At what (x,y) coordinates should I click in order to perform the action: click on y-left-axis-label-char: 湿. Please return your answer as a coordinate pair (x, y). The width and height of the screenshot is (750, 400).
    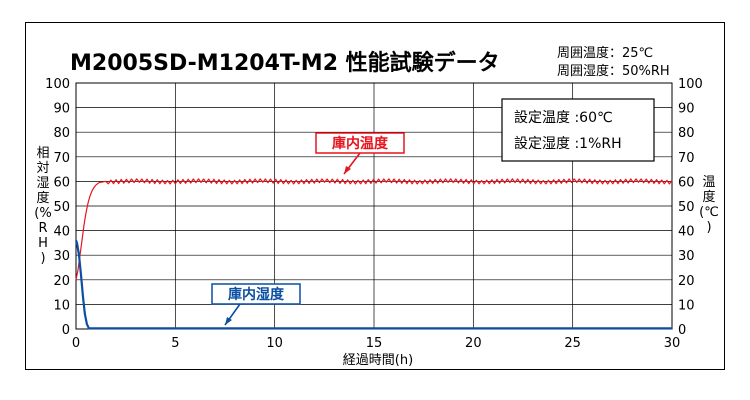
    Looking at the image, I should click on (42, 183).